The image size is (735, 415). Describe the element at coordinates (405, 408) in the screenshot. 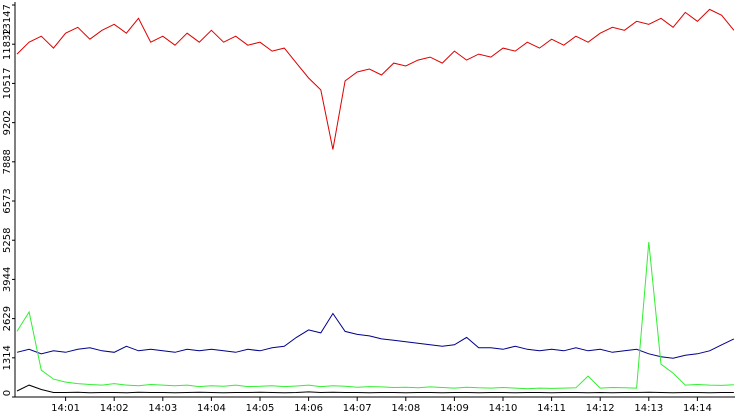

I see `x-tick-label: 14:08` at that location.